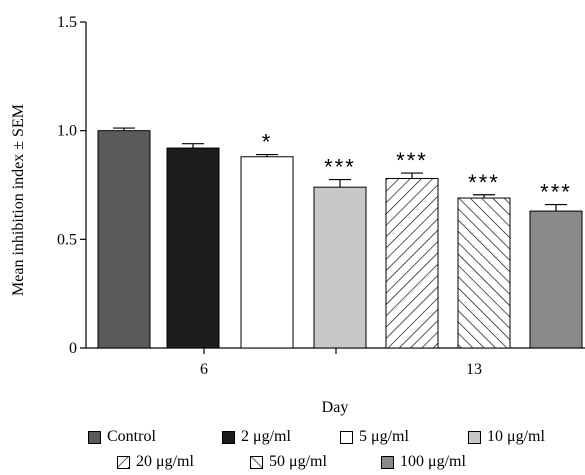 The image size is (585, 475). I want to click on x-tick-label: 6, so click(204, 369).